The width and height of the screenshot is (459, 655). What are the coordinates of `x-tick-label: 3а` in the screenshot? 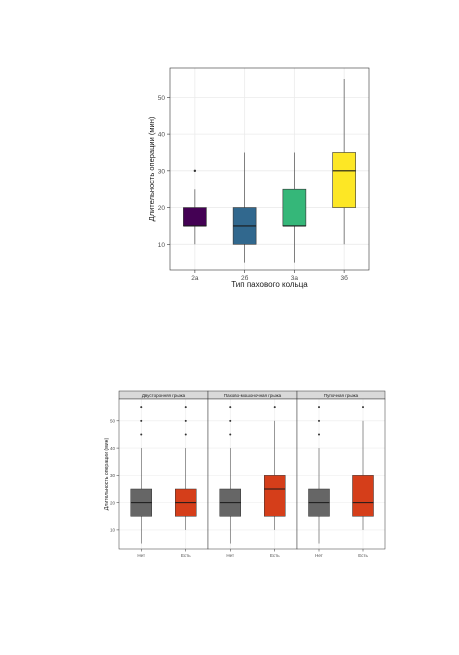 It's located at (295, 278).